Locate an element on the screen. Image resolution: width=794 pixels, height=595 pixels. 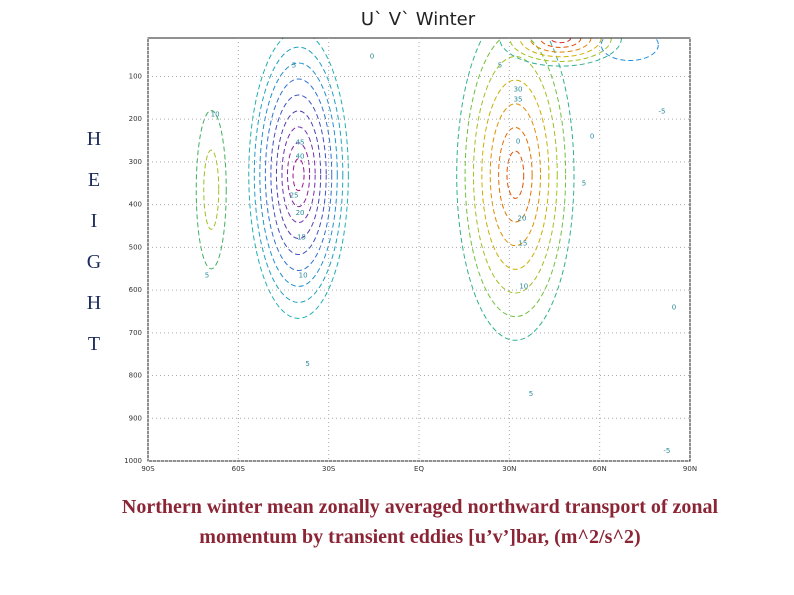
x-tick-label: 90N is located at coordinates (690, 469).